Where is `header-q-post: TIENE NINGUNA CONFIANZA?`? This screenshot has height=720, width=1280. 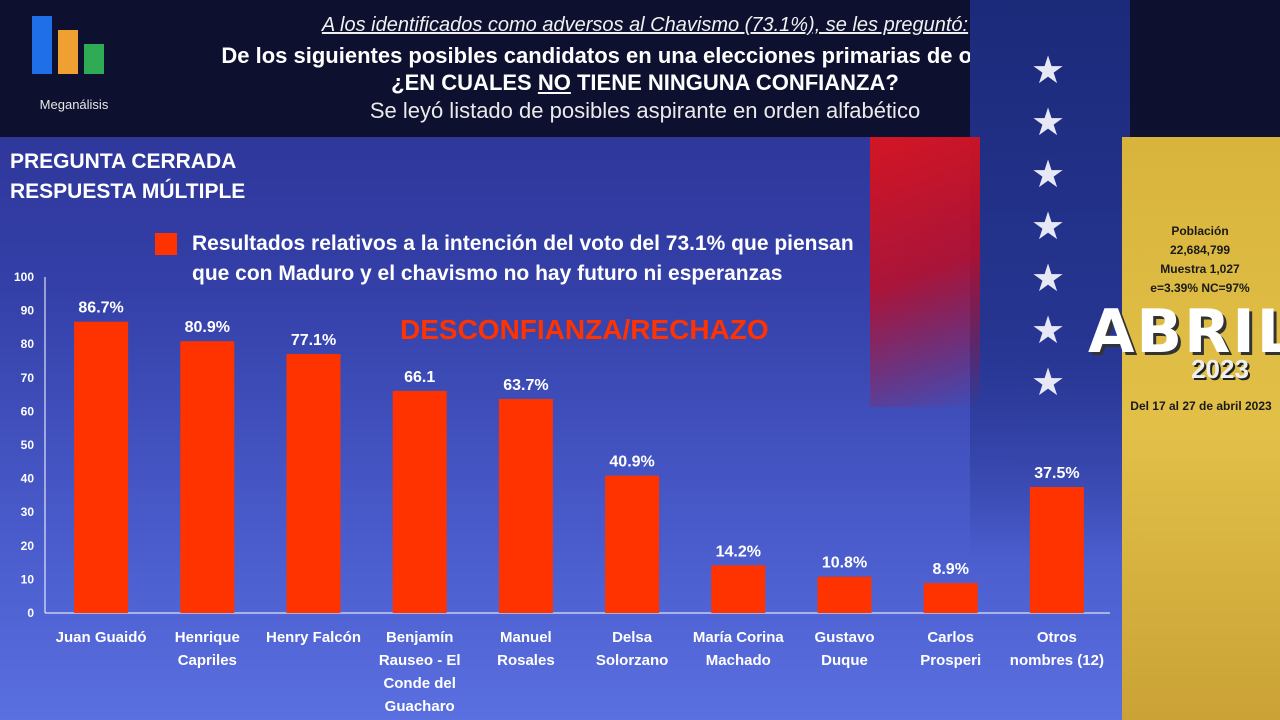 header-q-post: TIENE NINGUNA CONFIANZA? is located at coordinates (734, 82).